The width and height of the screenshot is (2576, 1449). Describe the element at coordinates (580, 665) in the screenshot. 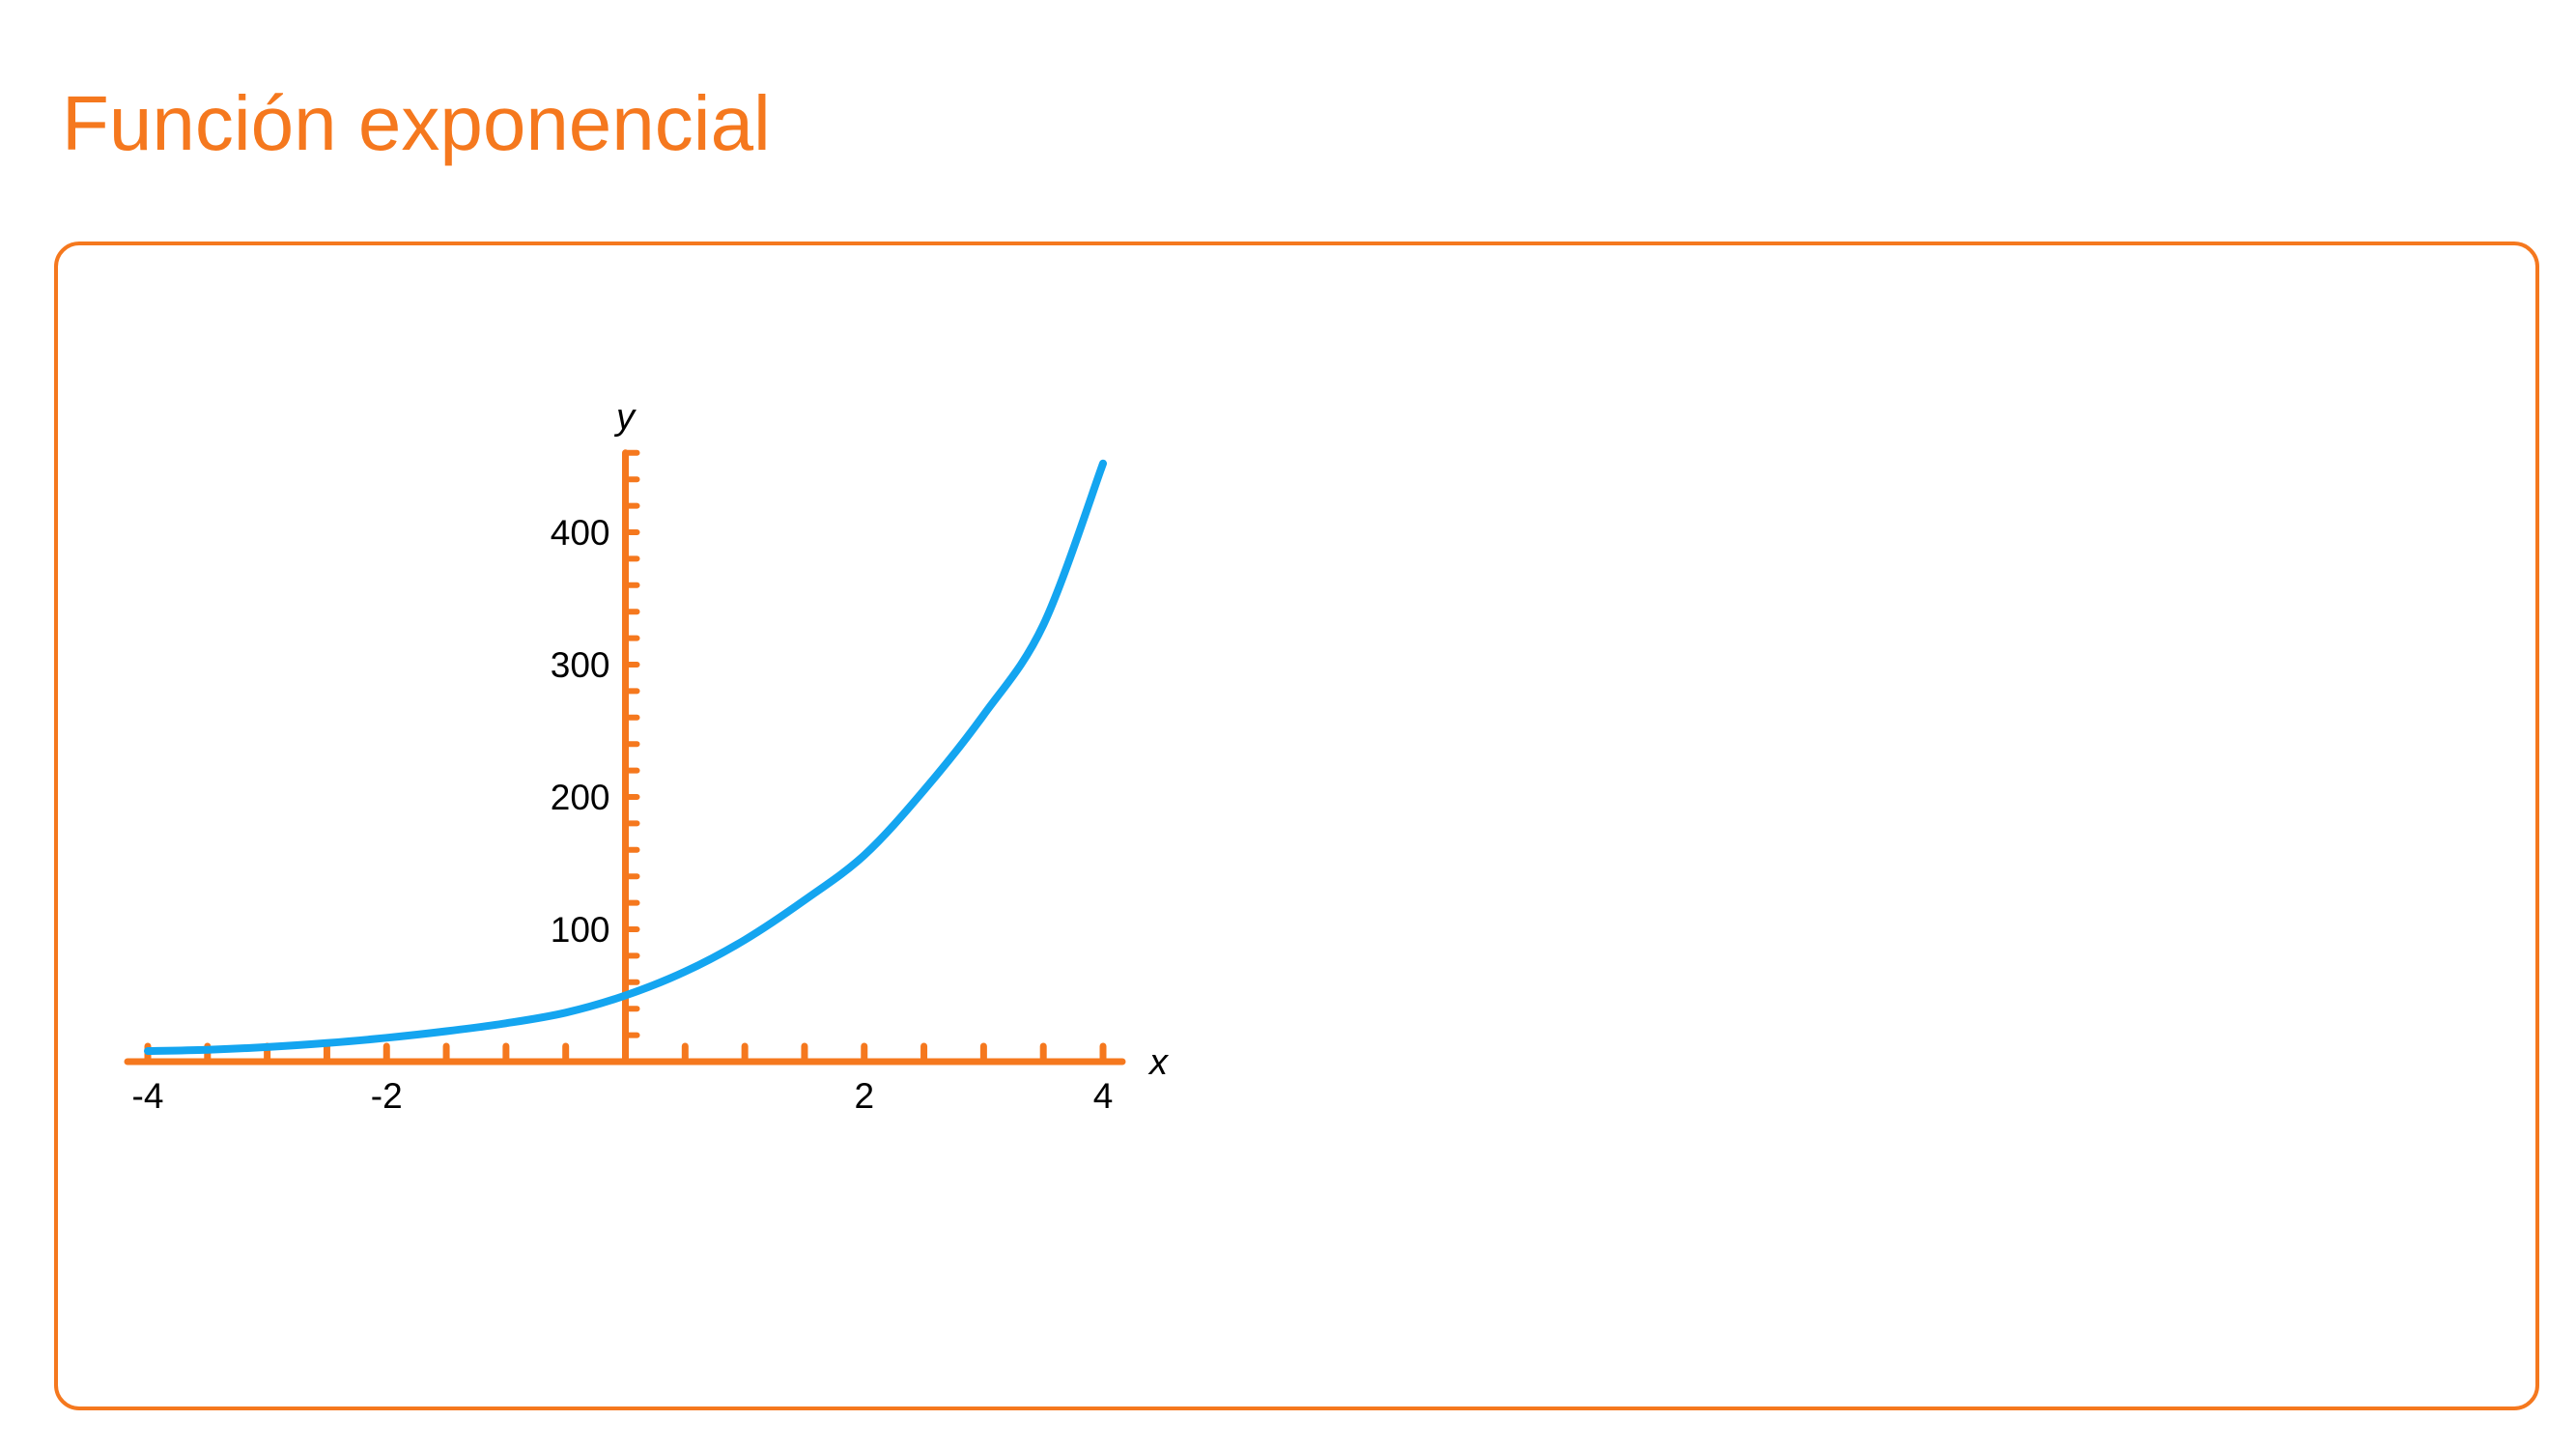

I see `y-tick-label: 300` at that location.